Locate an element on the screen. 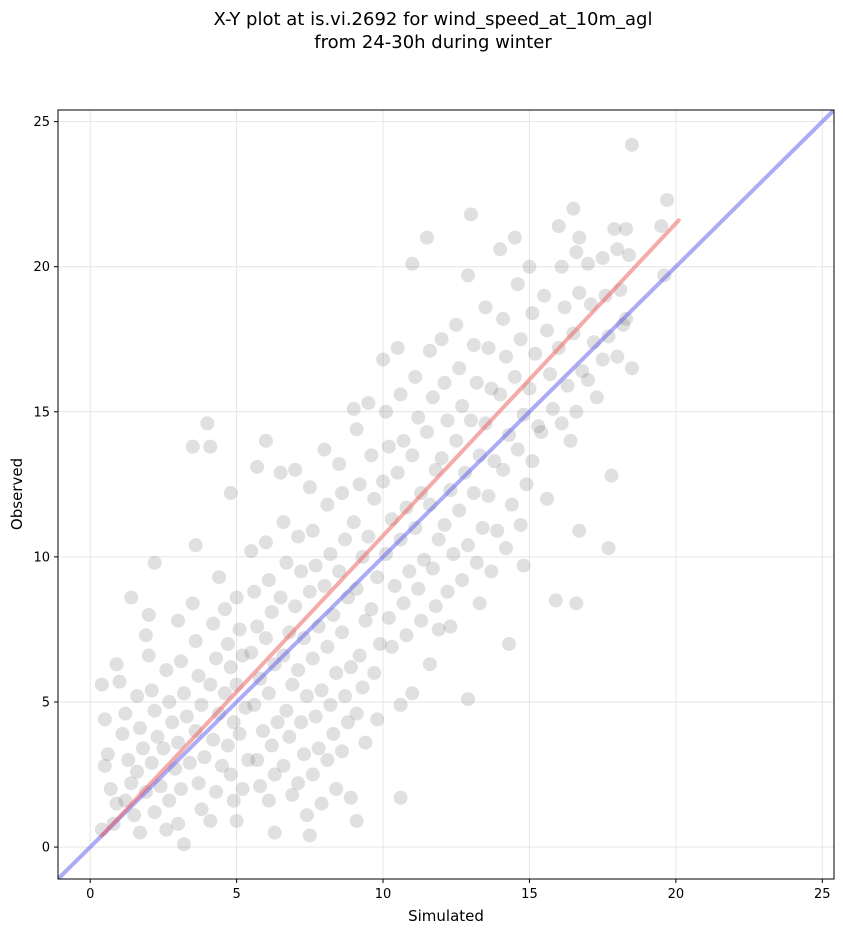  y-tick-label: 5 is located at coordinates (46, 702).